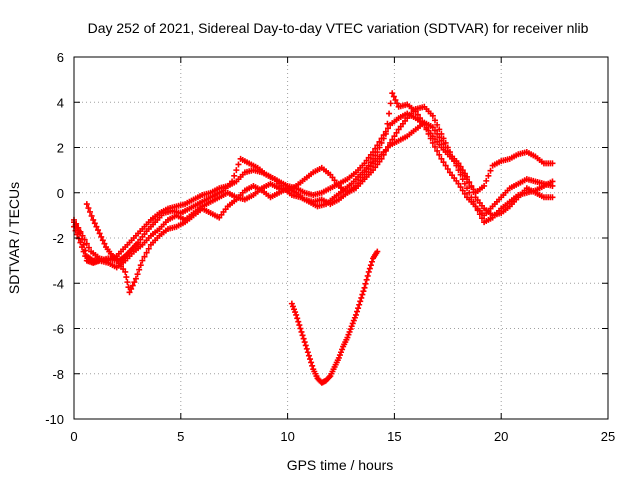 The width and height of the screenshot is (640, 480). What do you see at coordinates (394, 436) in the screenshot?
I see `x-tick-label: 15` at bounding box center [394, 436].